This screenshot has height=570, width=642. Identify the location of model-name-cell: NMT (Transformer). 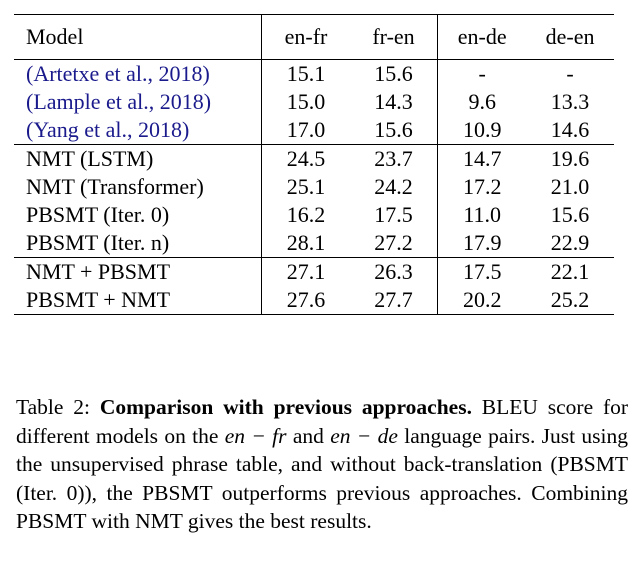
(115, 186).